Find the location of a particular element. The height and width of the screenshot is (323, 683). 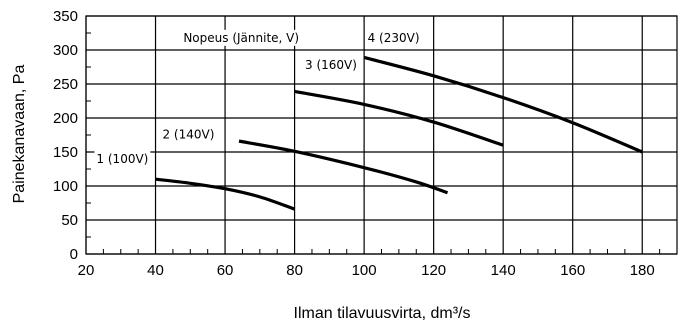

x-tick-label: 20 is located at coordinates (86, 270).